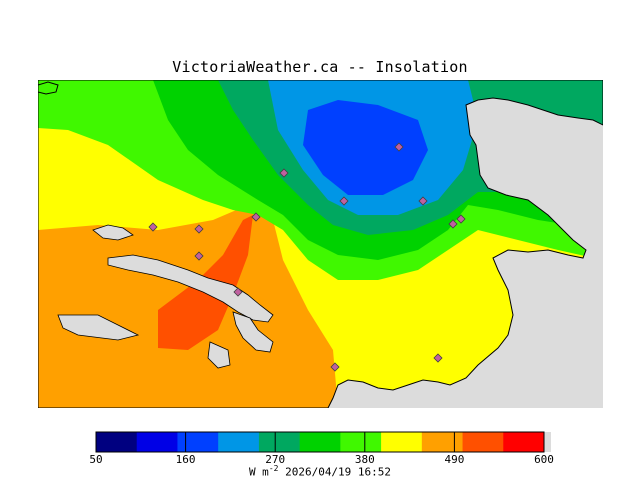 This screenshot has height=480, width=640. Describe the element at coordinates (544, 459) in the screenshot. I see `colorbar-tick-label: 600` at that location.